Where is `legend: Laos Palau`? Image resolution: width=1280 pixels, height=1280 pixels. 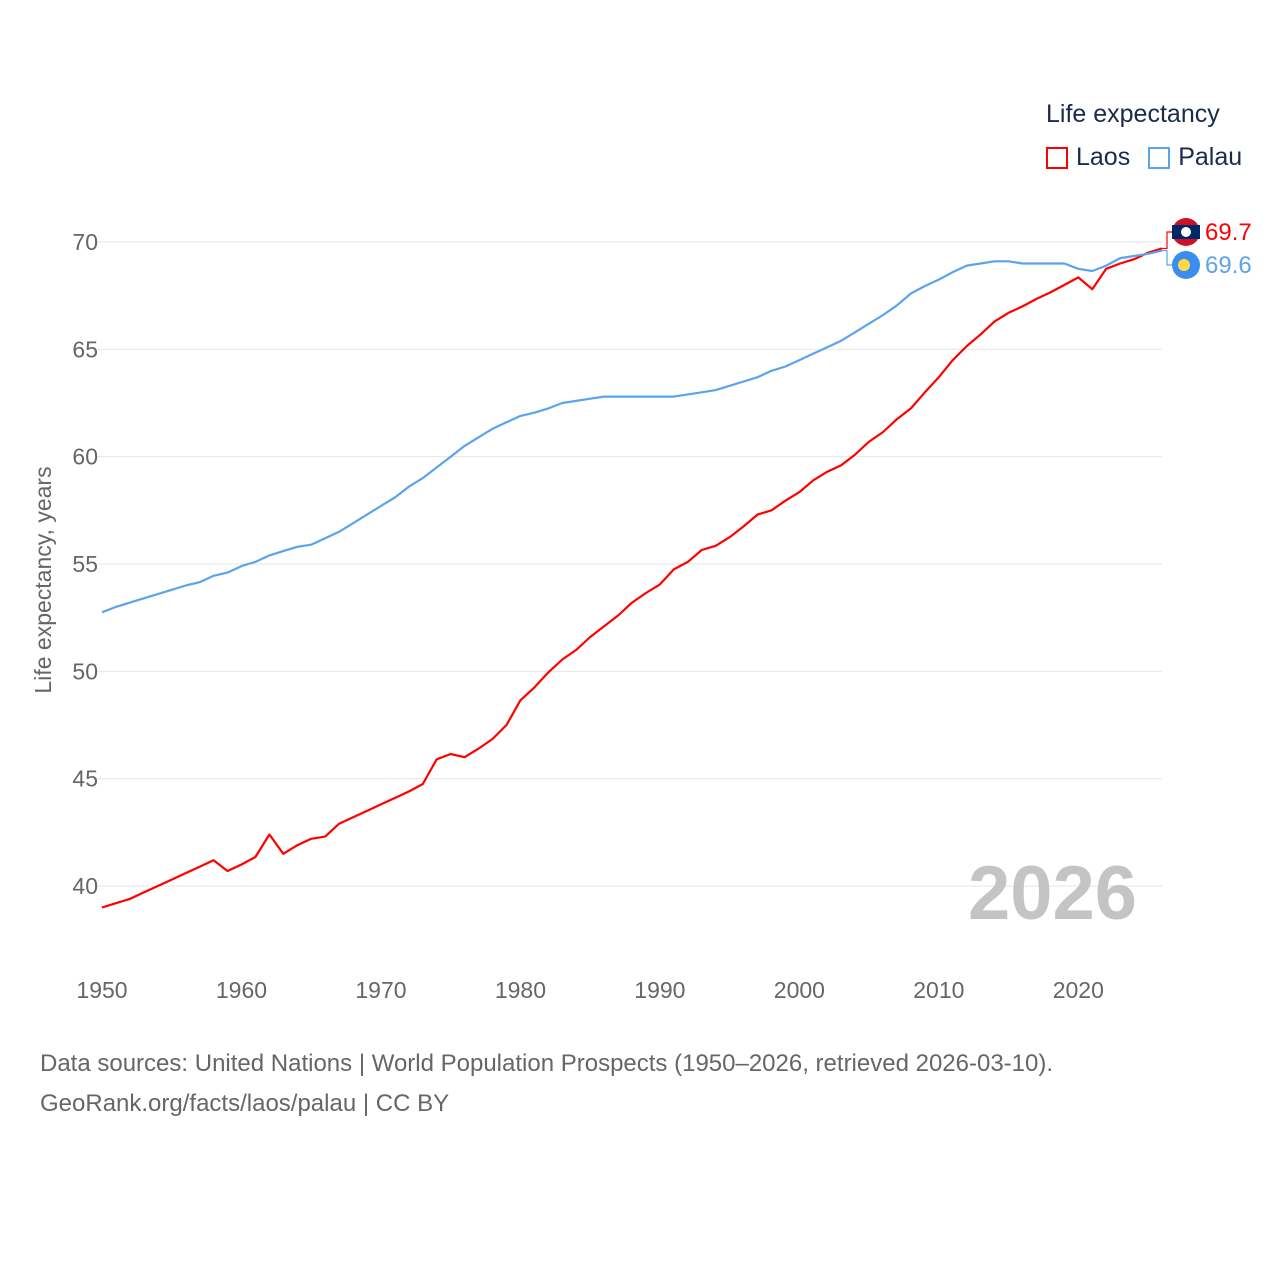
legend: Laos Palau is located at coordinates (1153, 157).